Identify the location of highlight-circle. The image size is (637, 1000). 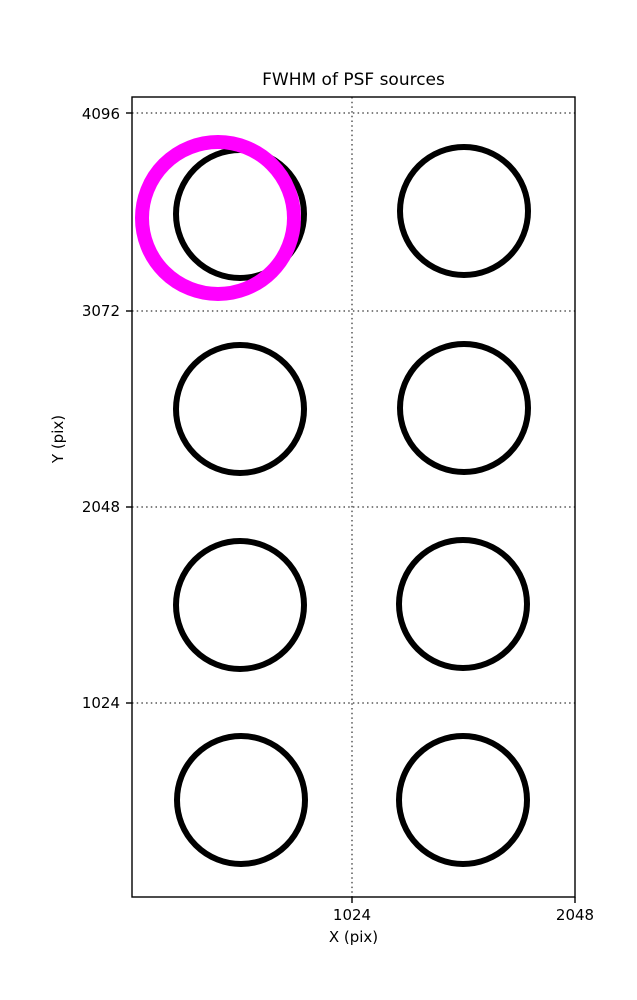
(218, 218).